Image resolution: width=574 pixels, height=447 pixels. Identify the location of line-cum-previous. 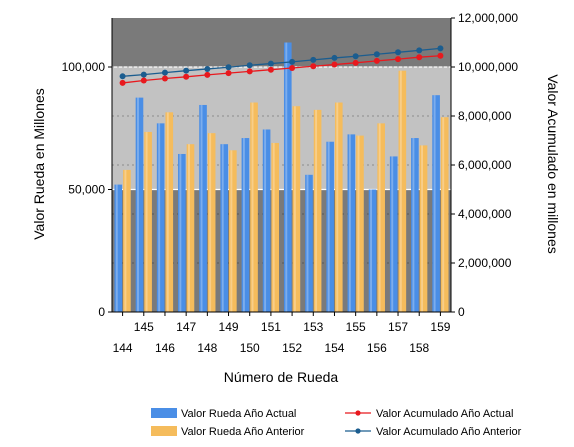
(281, 62).